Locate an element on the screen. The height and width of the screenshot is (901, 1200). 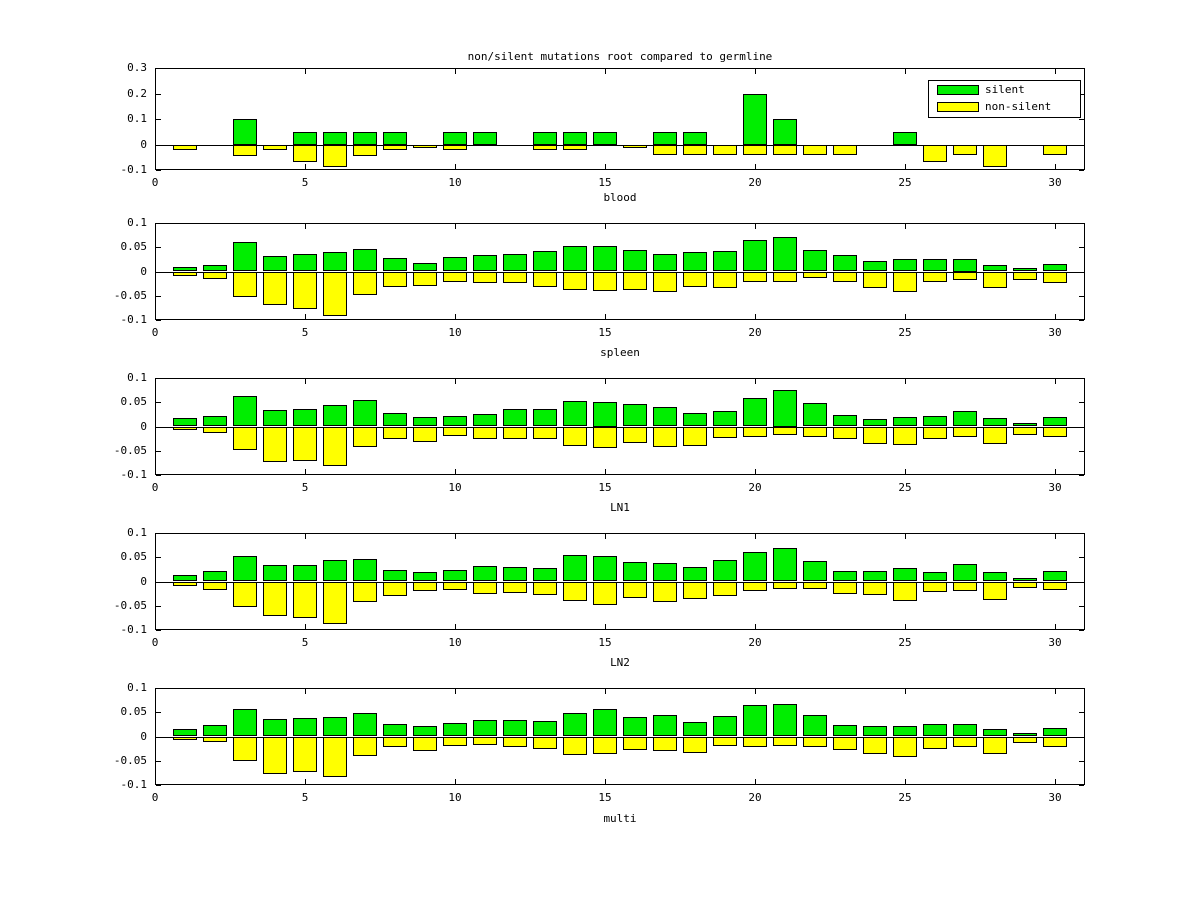
y-tick-label: 0.3 is located at coordinates (137, 67).